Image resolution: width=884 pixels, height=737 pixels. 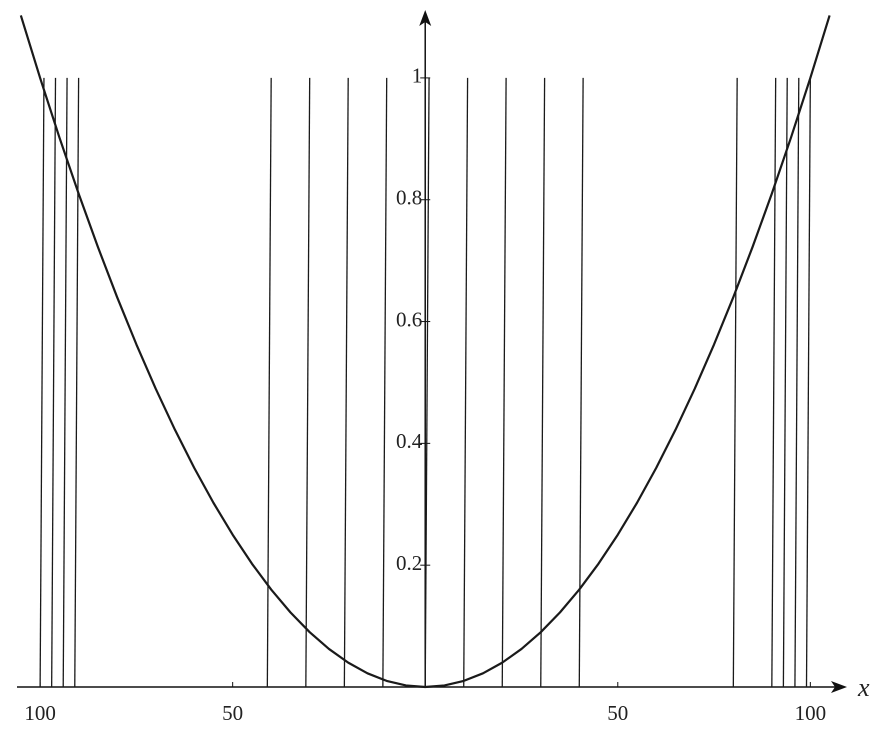 I want to click on y-tick-label: 0.2, so click(x=409, y=563).